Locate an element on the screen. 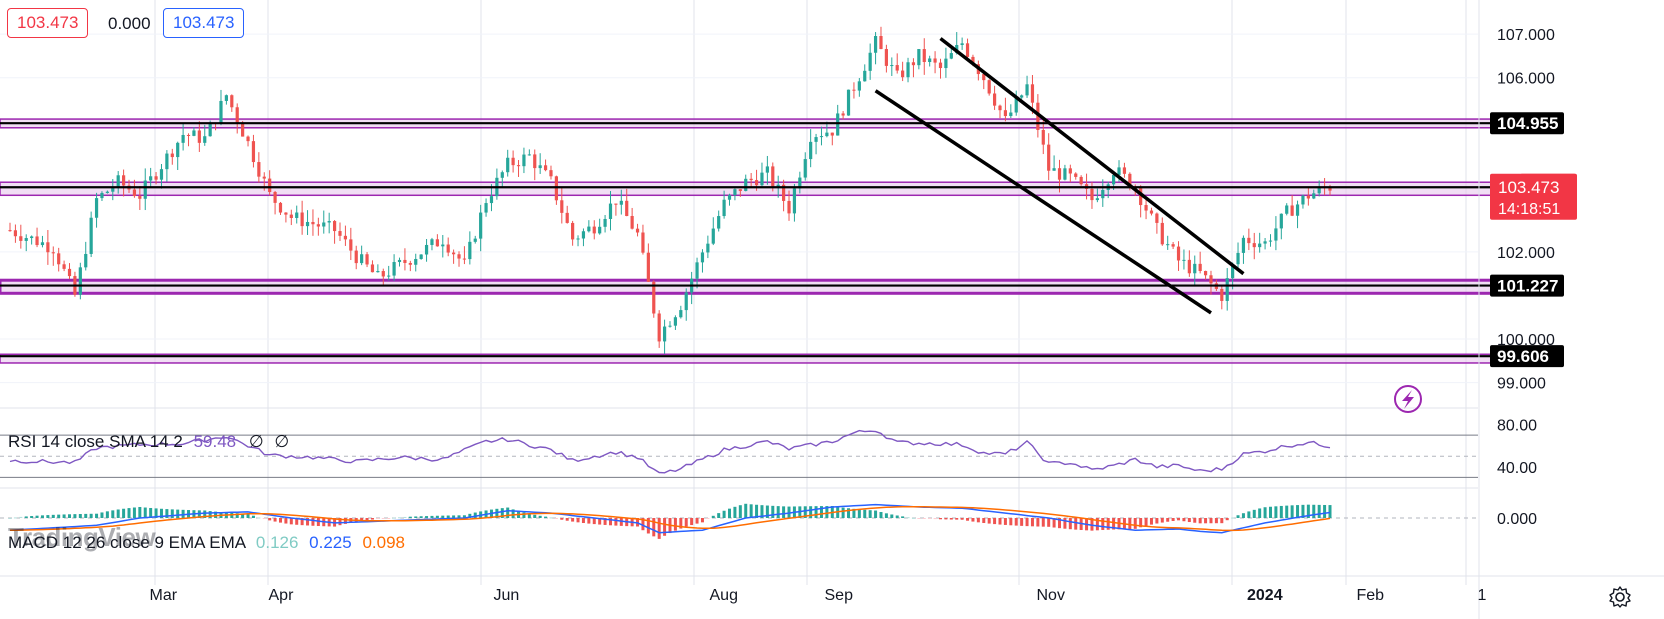  price-tick-1: 106.000 is located at coordinates (1526, 79).